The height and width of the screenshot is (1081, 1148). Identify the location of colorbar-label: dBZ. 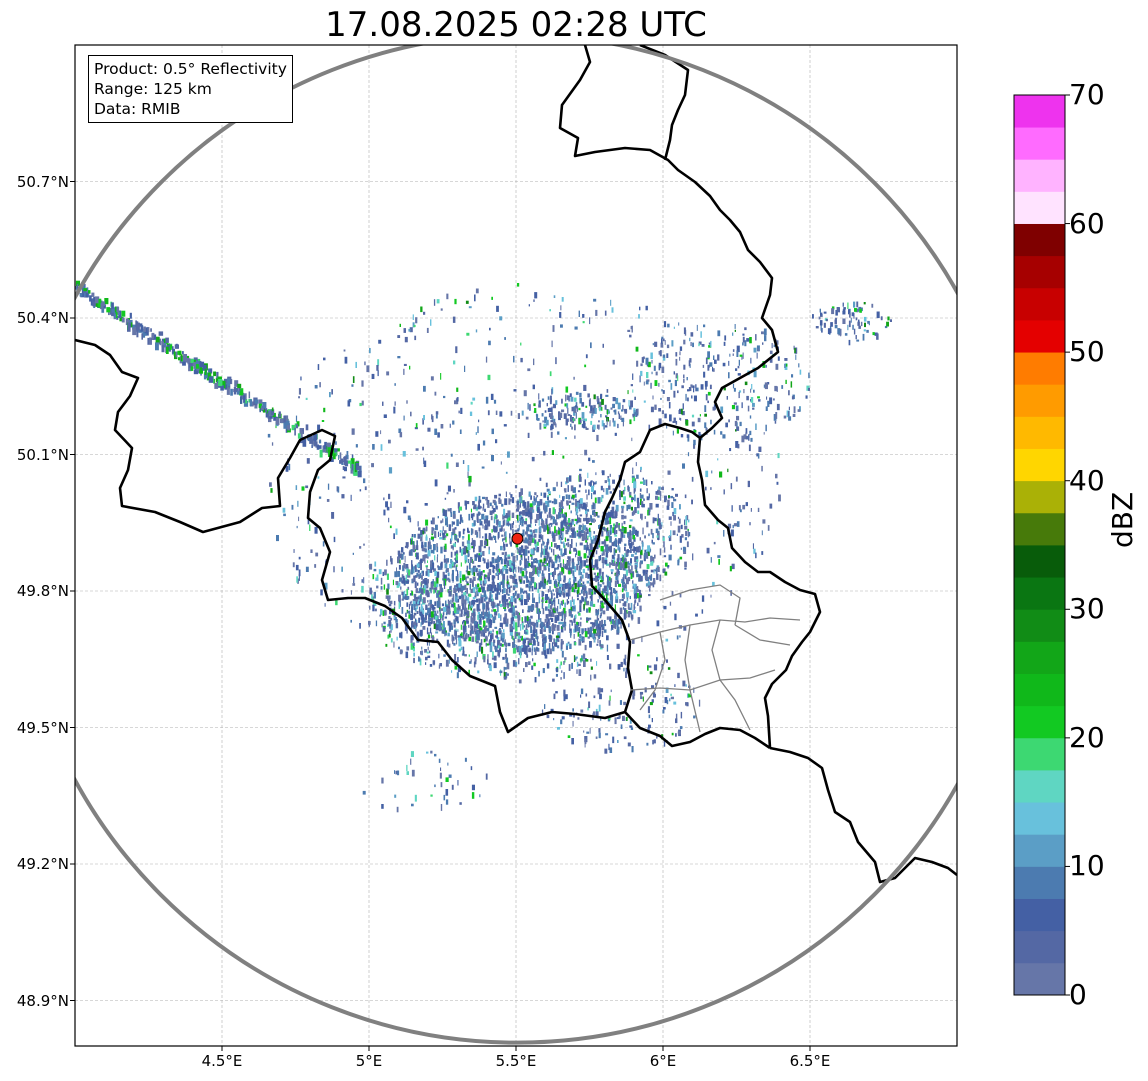
(1122, 519).